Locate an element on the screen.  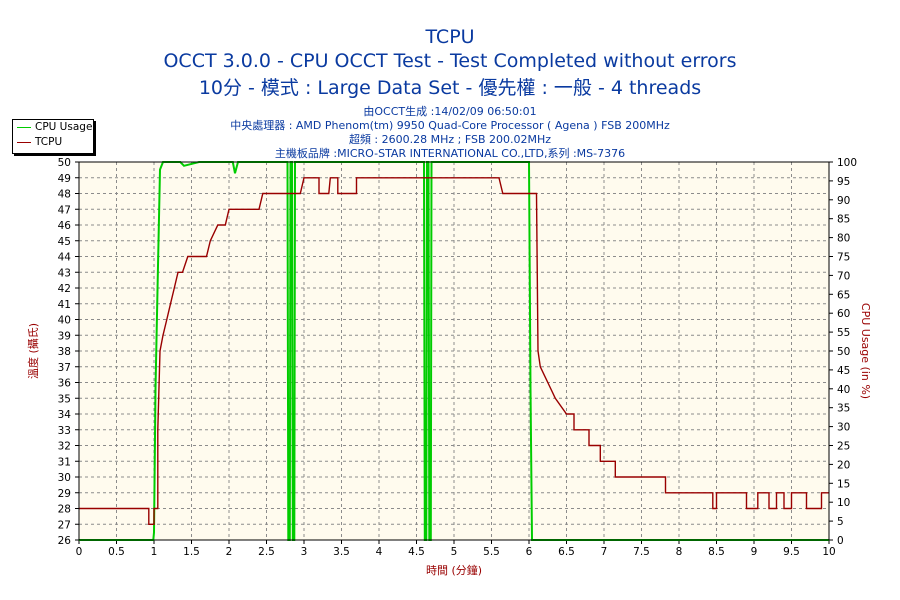
y-right-tick-label: 95 is located at coordinates (843, 182).